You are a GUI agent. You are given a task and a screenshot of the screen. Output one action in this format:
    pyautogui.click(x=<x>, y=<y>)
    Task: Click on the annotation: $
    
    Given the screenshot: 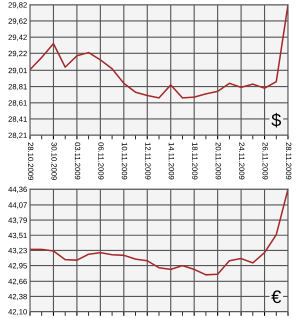 What is the action you would take?
    pyautogui.click(x=276, y=120)
    